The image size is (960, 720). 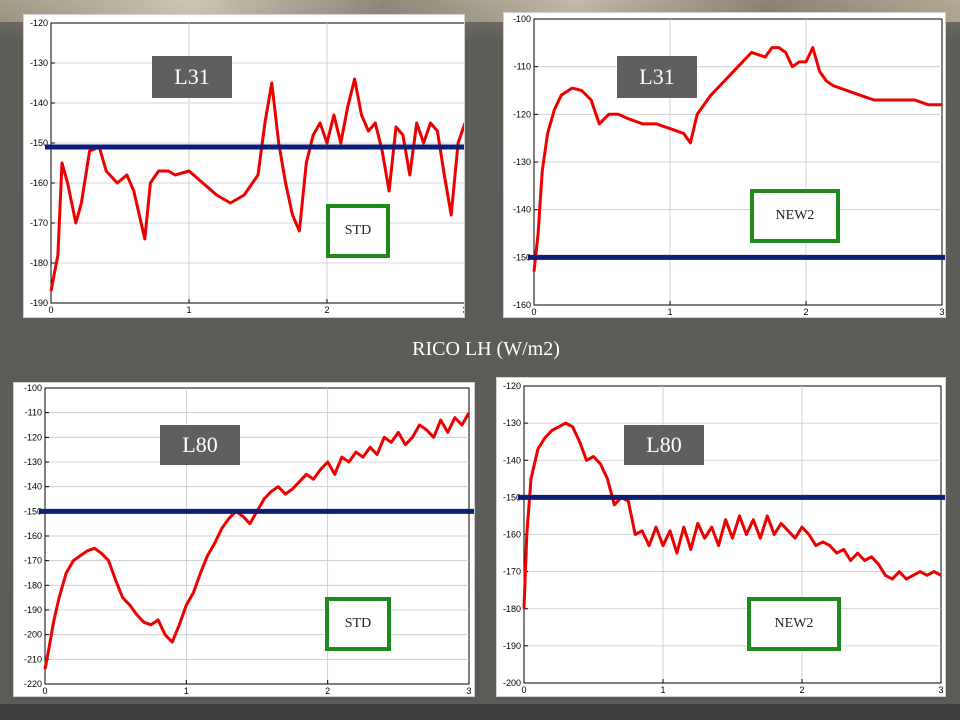 I want to click on scheme-badge-l80-new2: NEW2, so click(x=794, y=624).